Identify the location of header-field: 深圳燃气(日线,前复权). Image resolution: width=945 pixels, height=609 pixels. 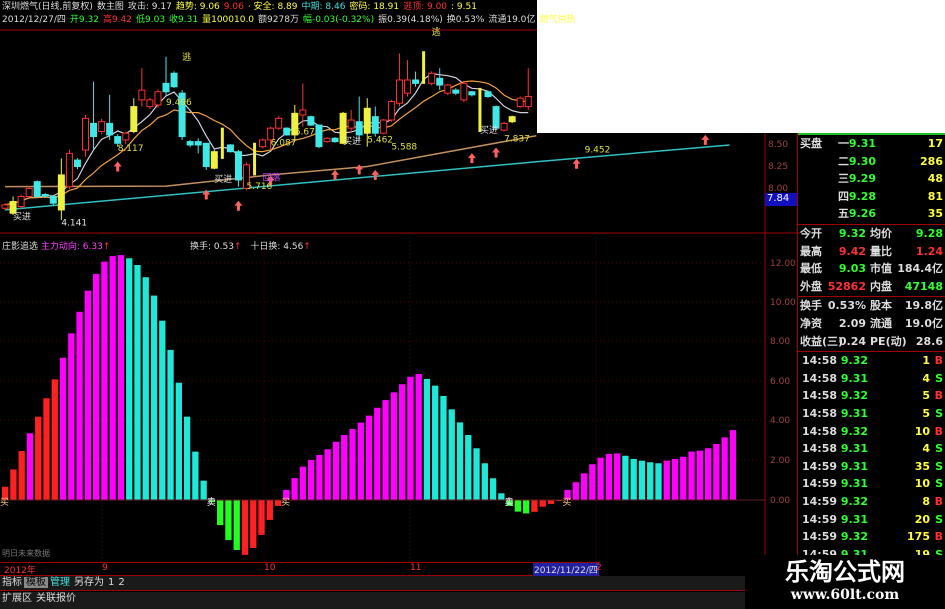
(47, 7).